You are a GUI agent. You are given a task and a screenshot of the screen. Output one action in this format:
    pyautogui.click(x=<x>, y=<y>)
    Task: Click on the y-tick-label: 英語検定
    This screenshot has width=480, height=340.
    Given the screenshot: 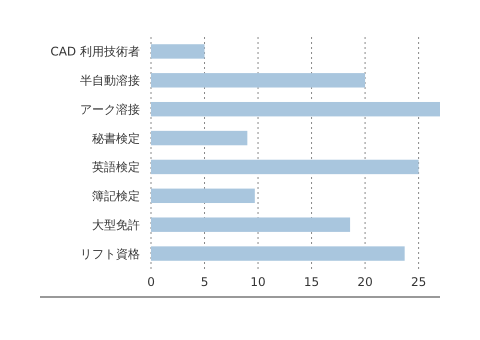 What is the action you would take?
    pyautogui.click(x=116, y=167)
    